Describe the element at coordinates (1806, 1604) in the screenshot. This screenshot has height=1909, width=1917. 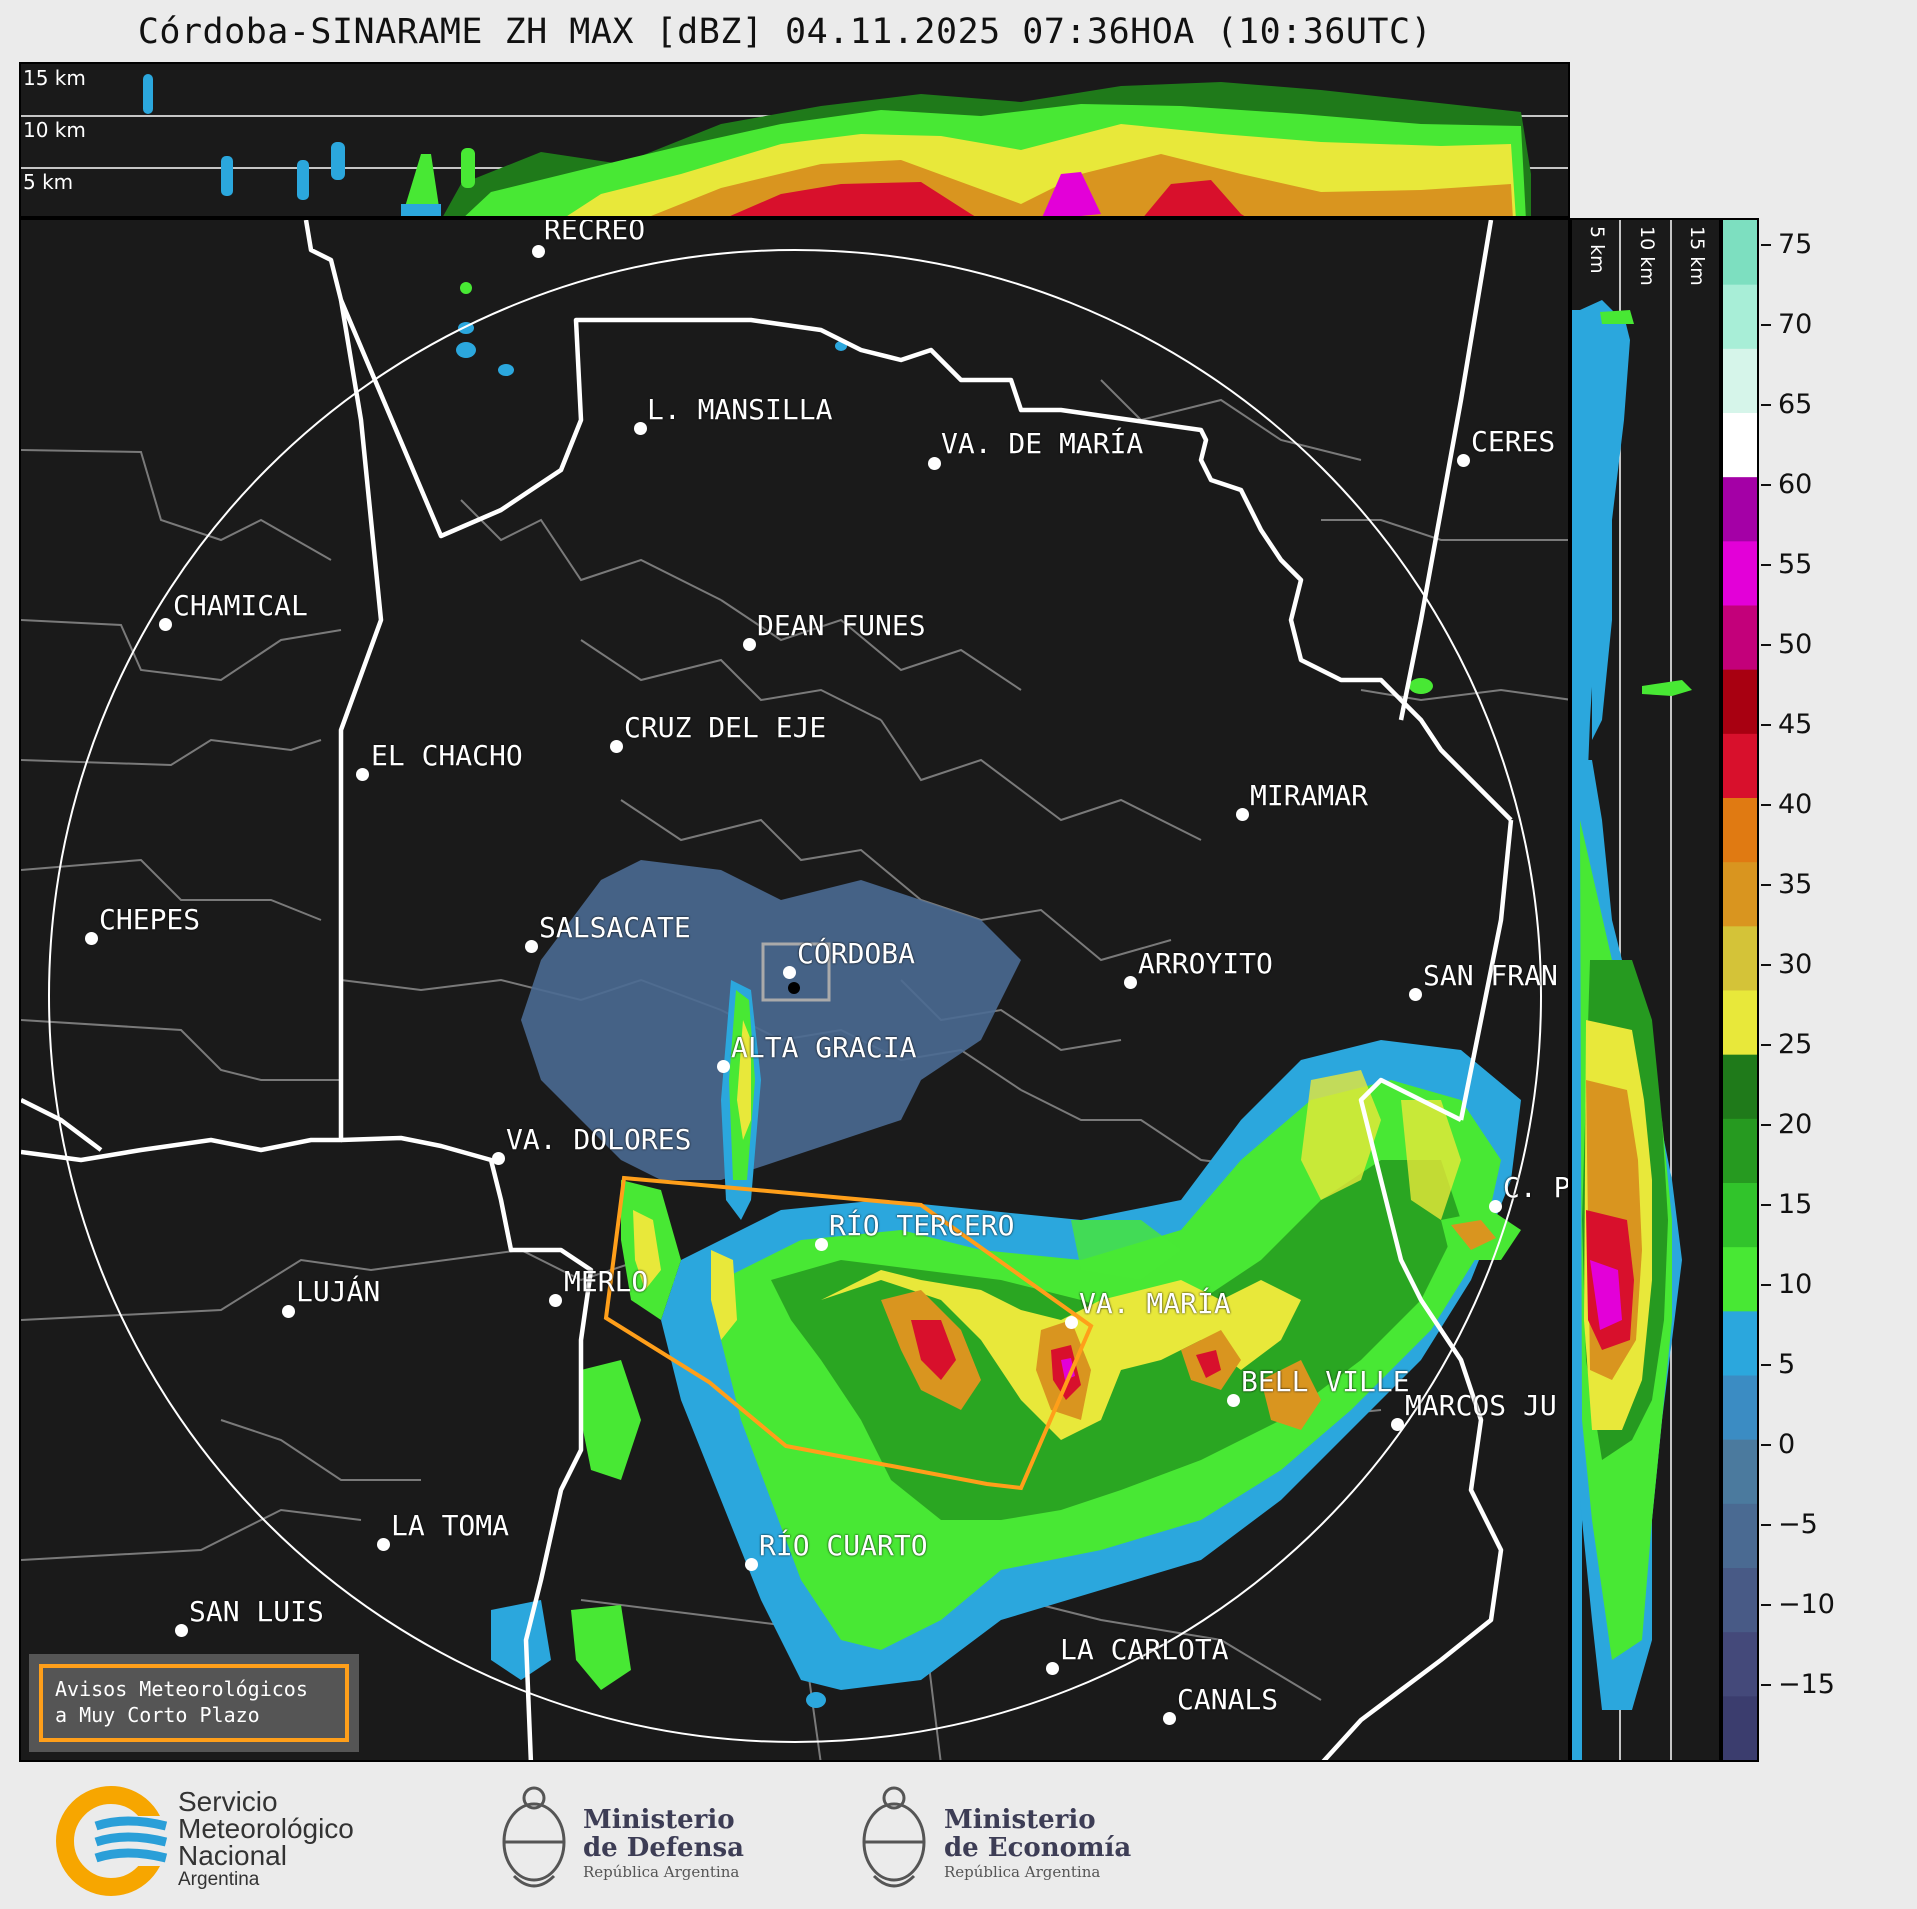
I see `colorbar-tick-label: −10` at that location.